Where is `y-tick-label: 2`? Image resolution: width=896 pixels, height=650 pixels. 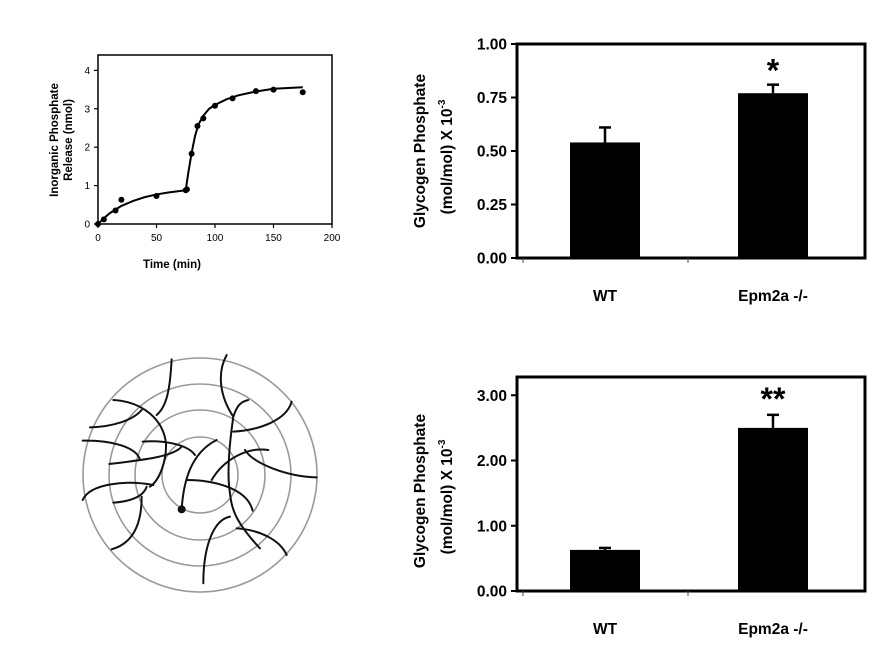 y-tick-label: 2 is located at coordinates (87, 148).